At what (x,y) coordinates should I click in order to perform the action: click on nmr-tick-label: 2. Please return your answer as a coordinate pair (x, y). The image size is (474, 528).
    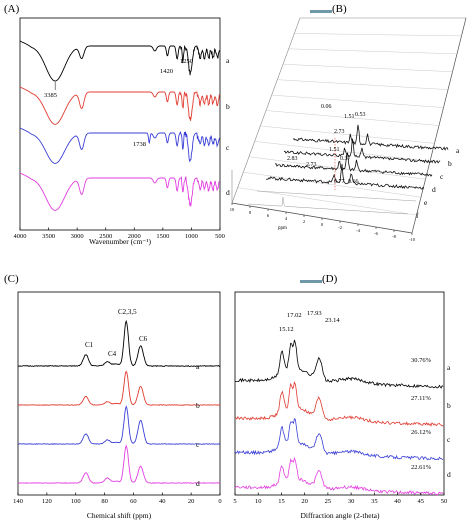
    Looking at the image, I should click on (304, 221).